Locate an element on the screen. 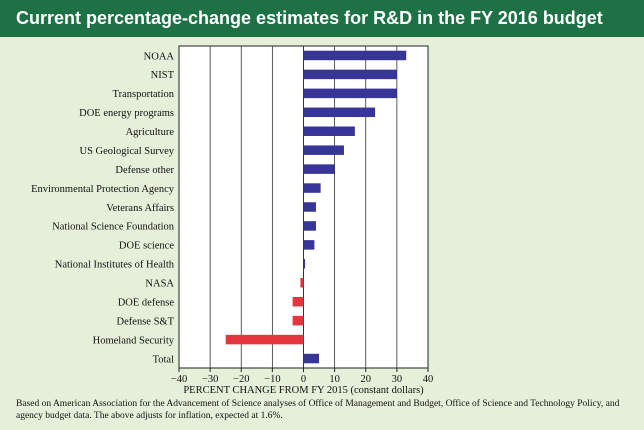  category-label: US Geological Survey is located at coordinates (127, 151).